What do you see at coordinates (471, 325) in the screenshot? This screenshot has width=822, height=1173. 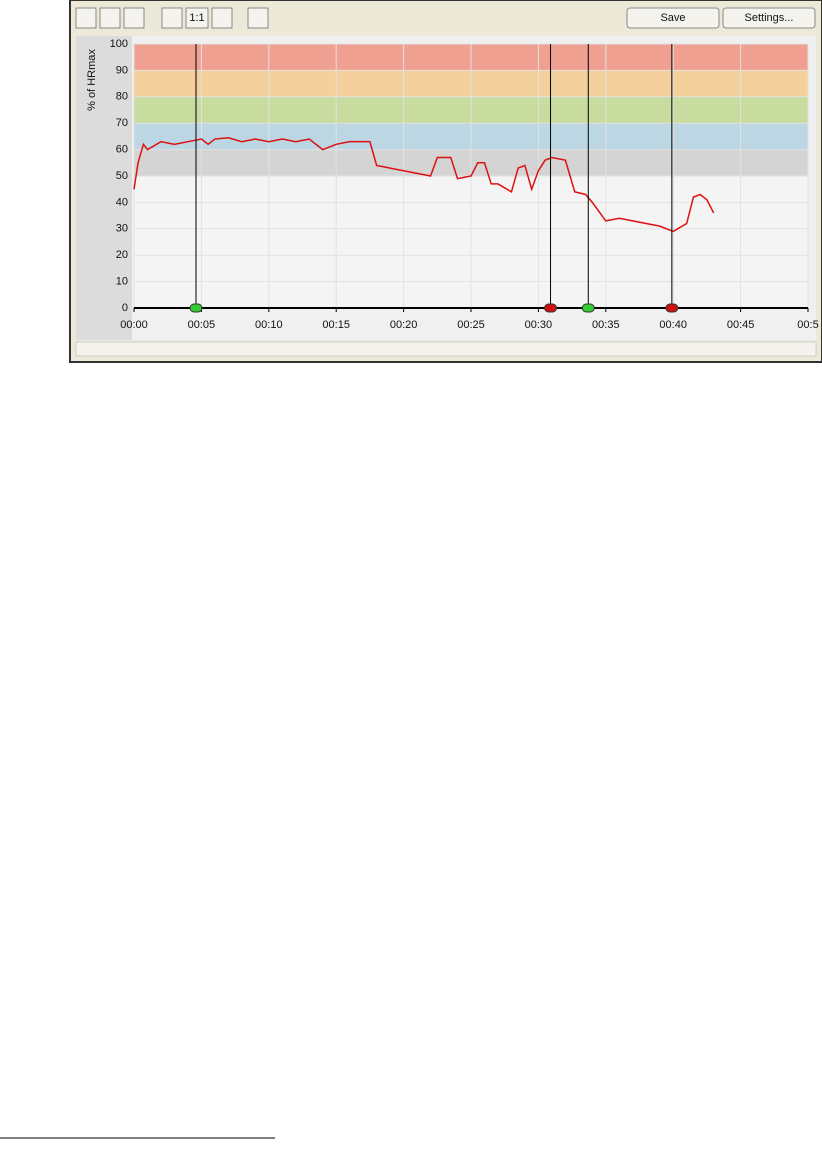 I see `x-tick-label: 00:25` at bounding box center [471, 325].